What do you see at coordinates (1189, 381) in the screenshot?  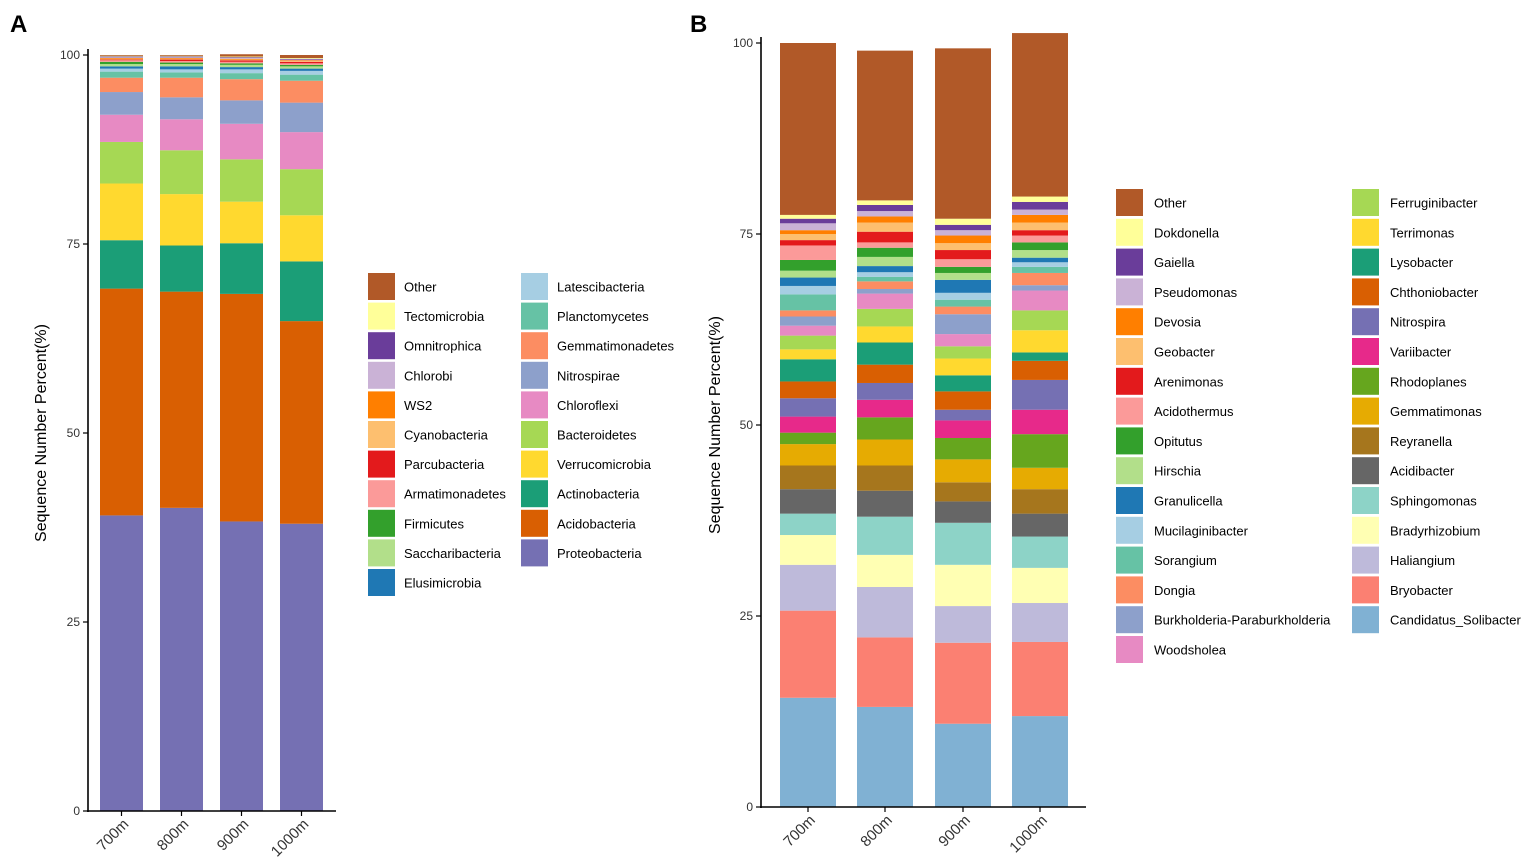 I see `legend-label-b-arenimonas: Arenimonas` at bounding box center [1189, 381].